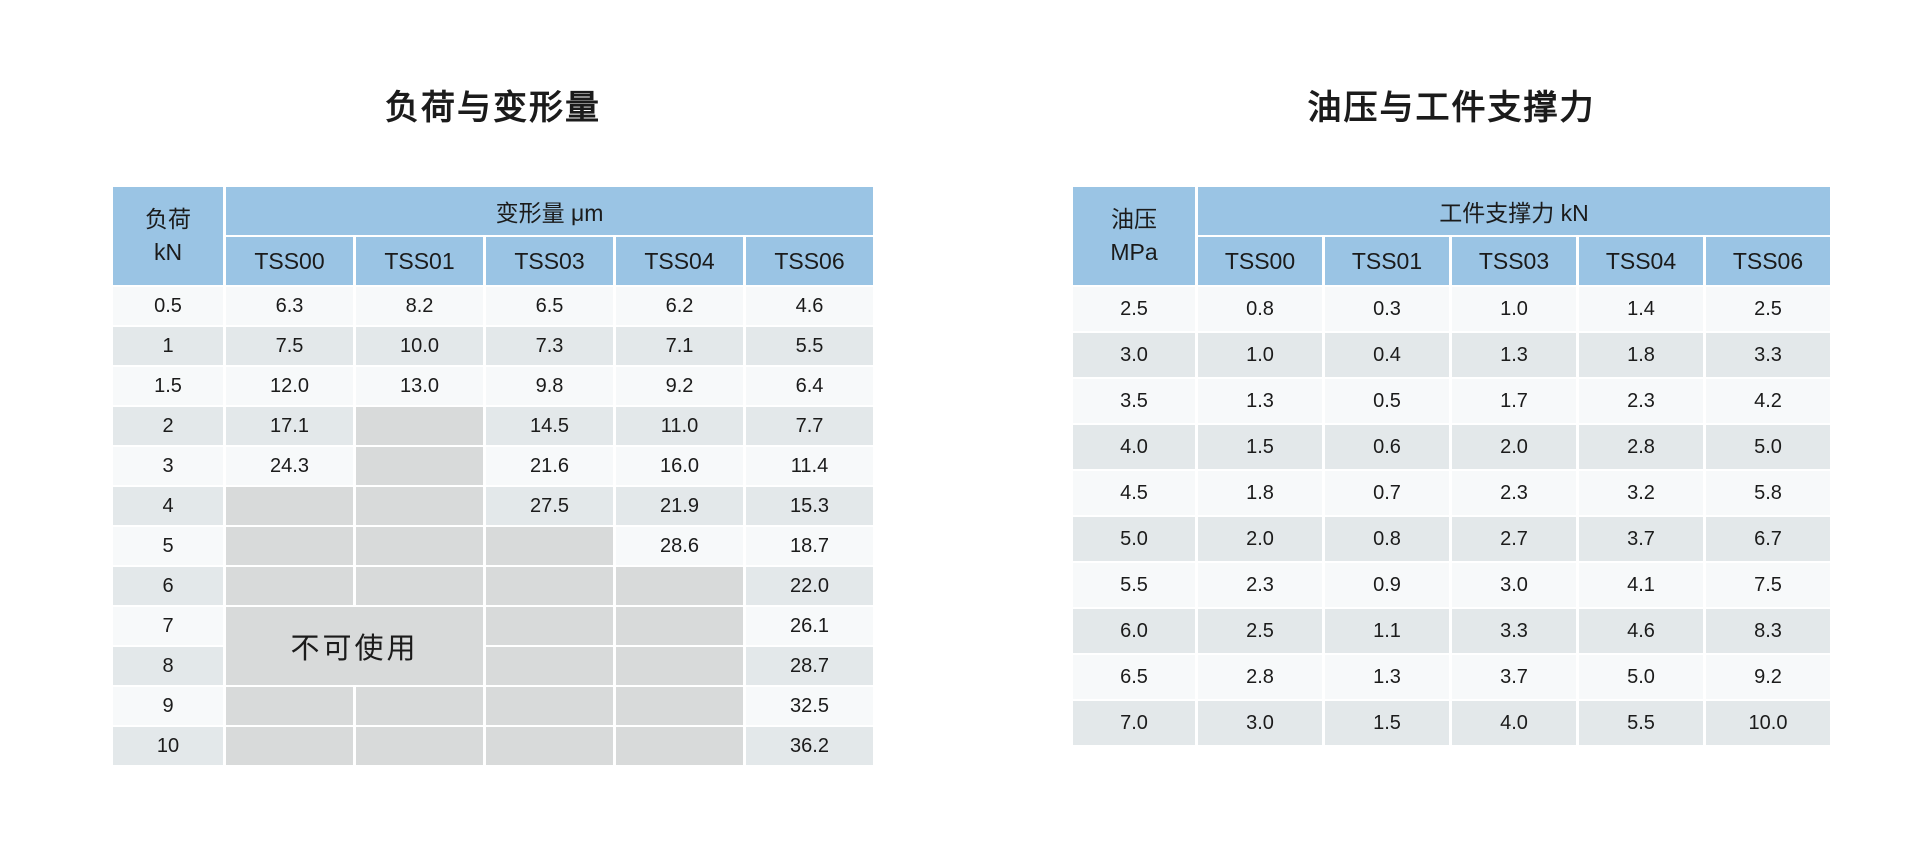  What do you see at coordinates (809, 666) in the screenshot?
I see `value-cell: 28.7` at bounding box center [809, 666].